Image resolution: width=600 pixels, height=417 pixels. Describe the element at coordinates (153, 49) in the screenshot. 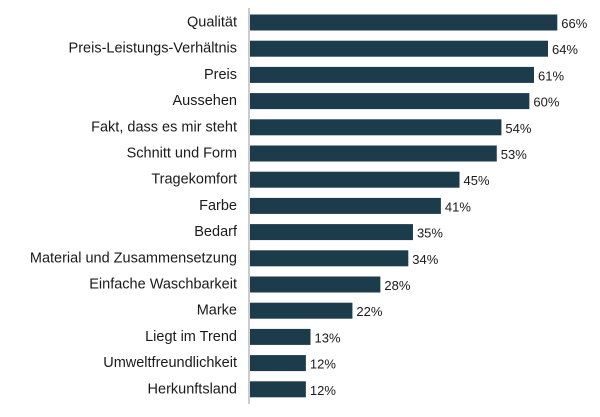

I see `category-label-2: Preis-Leistungs-Verhältnis` at that location.